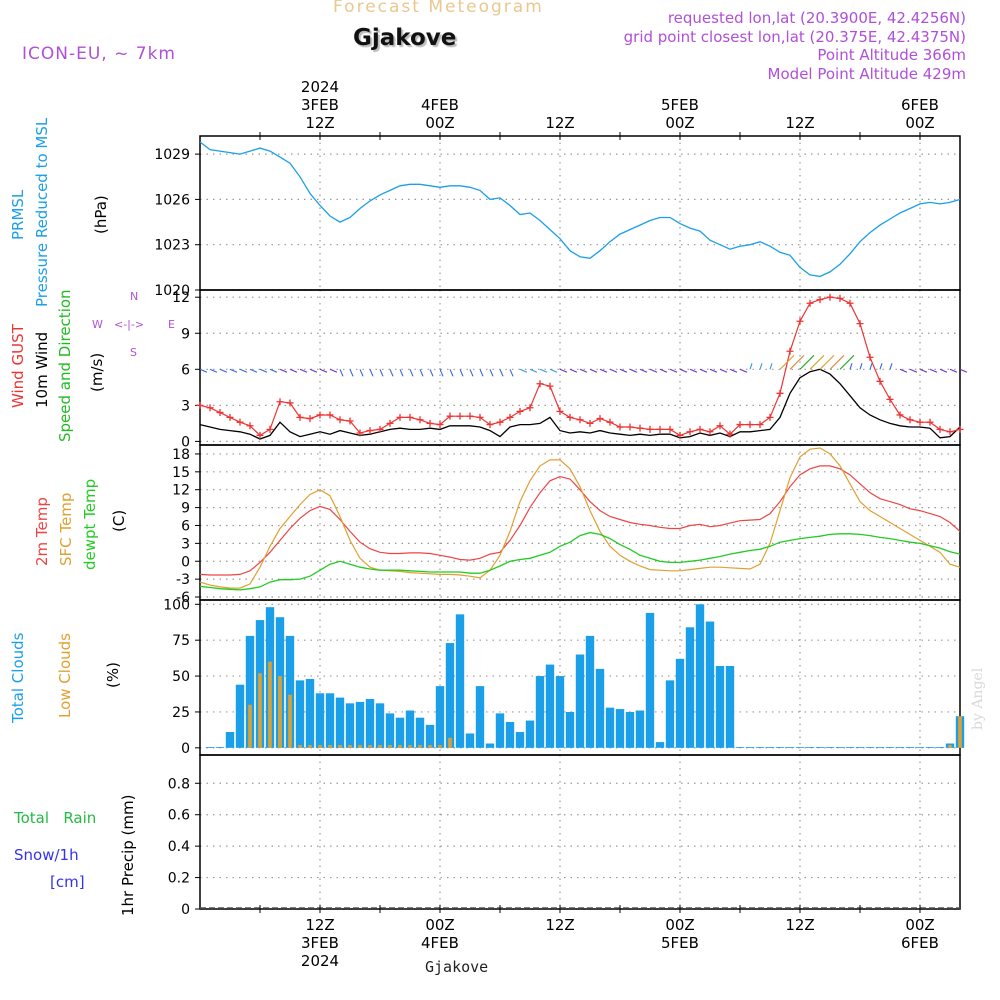 This screenshot has height=1000, width=1000. I want to click on compass-s: S, so click(133, 352).